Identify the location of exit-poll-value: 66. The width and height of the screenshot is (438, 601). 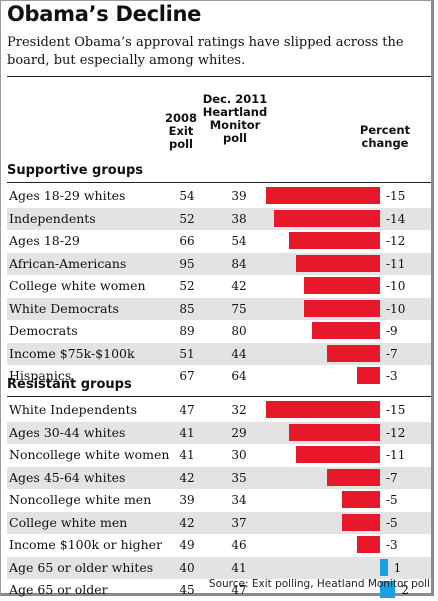
(187, 241).